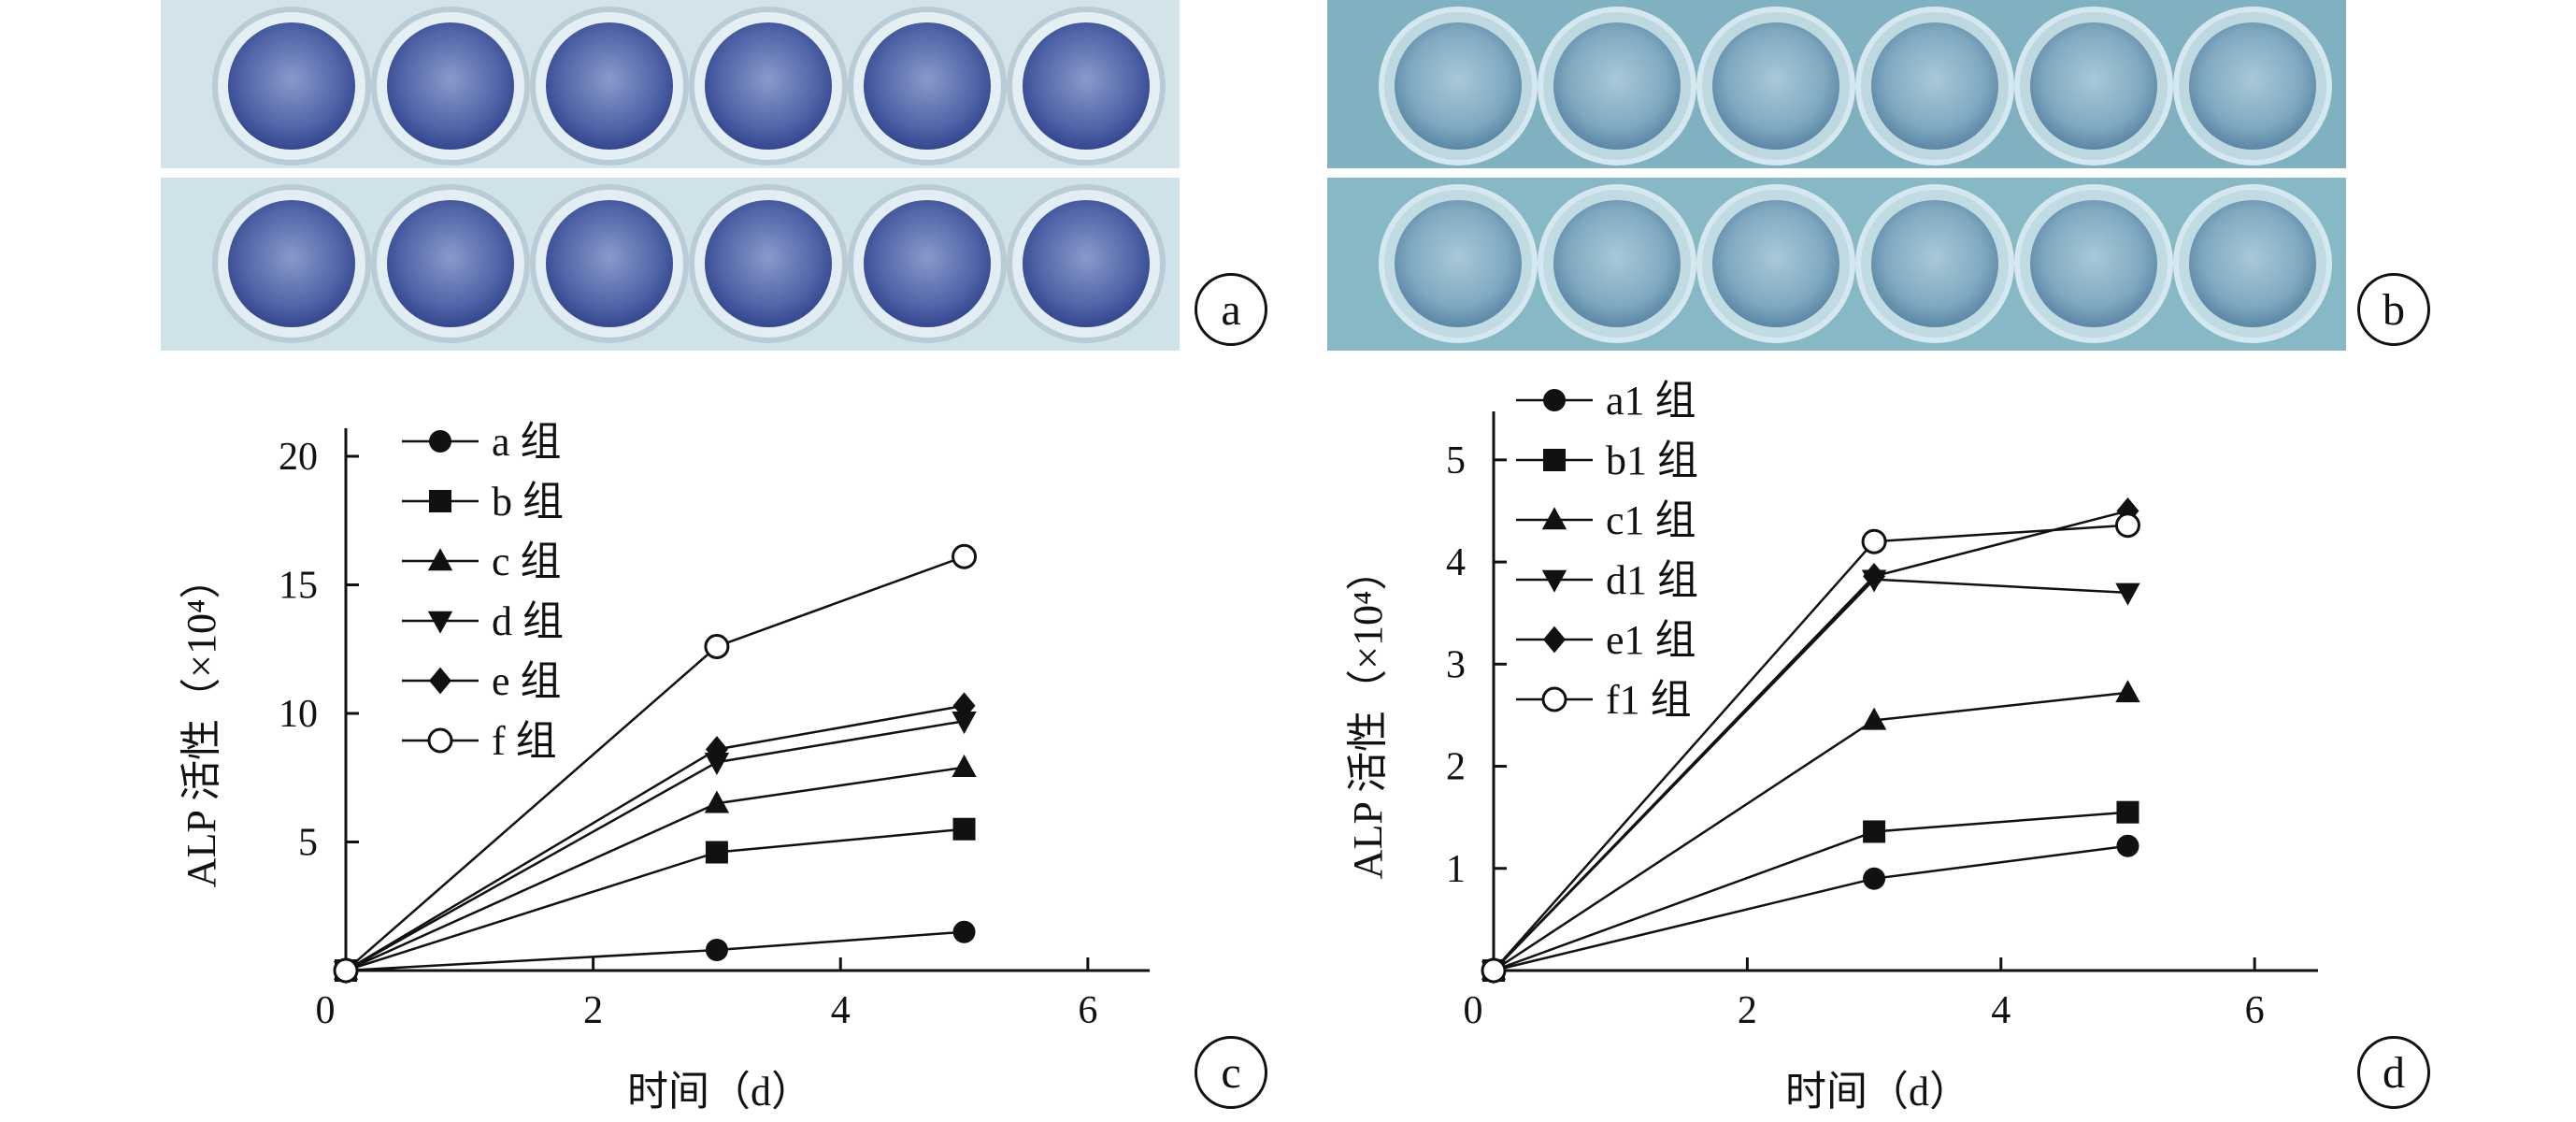  I want to click on plate-photo-a, so click(670, 176).